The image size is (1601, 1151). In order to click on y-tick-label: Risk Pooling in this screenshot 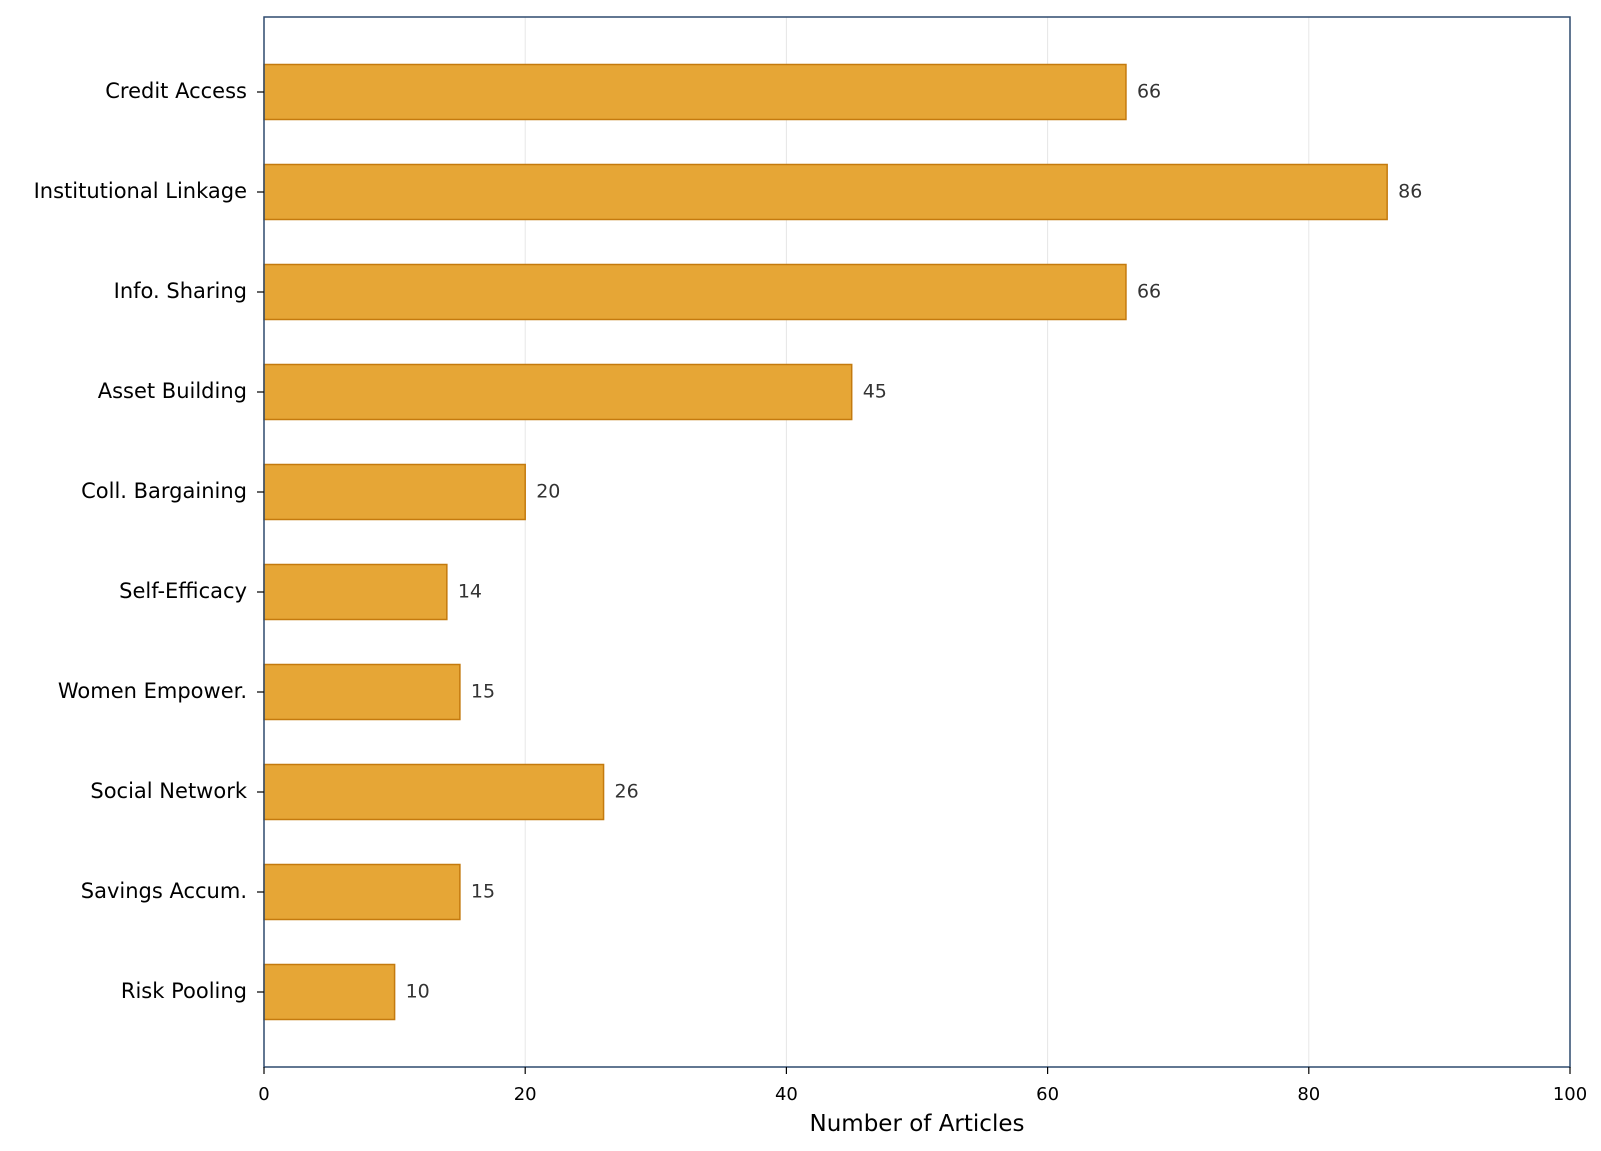, I will do `click(184, 991)`.